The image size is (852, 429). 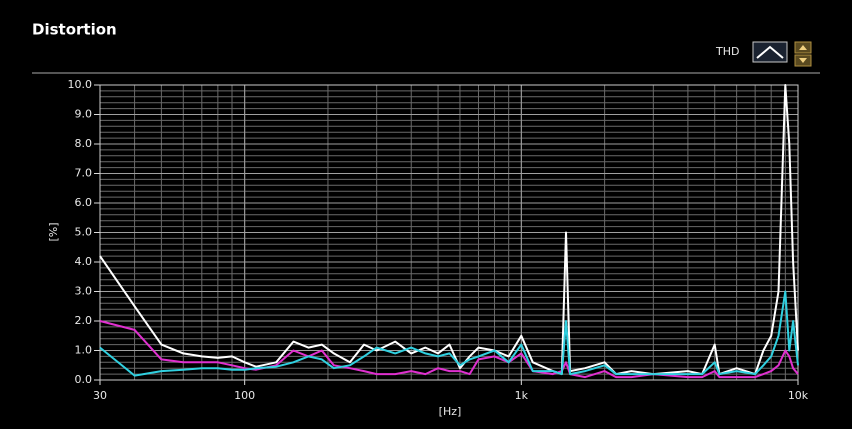 I want to click on y-axis-label: [%], so click(x=53, y=231).